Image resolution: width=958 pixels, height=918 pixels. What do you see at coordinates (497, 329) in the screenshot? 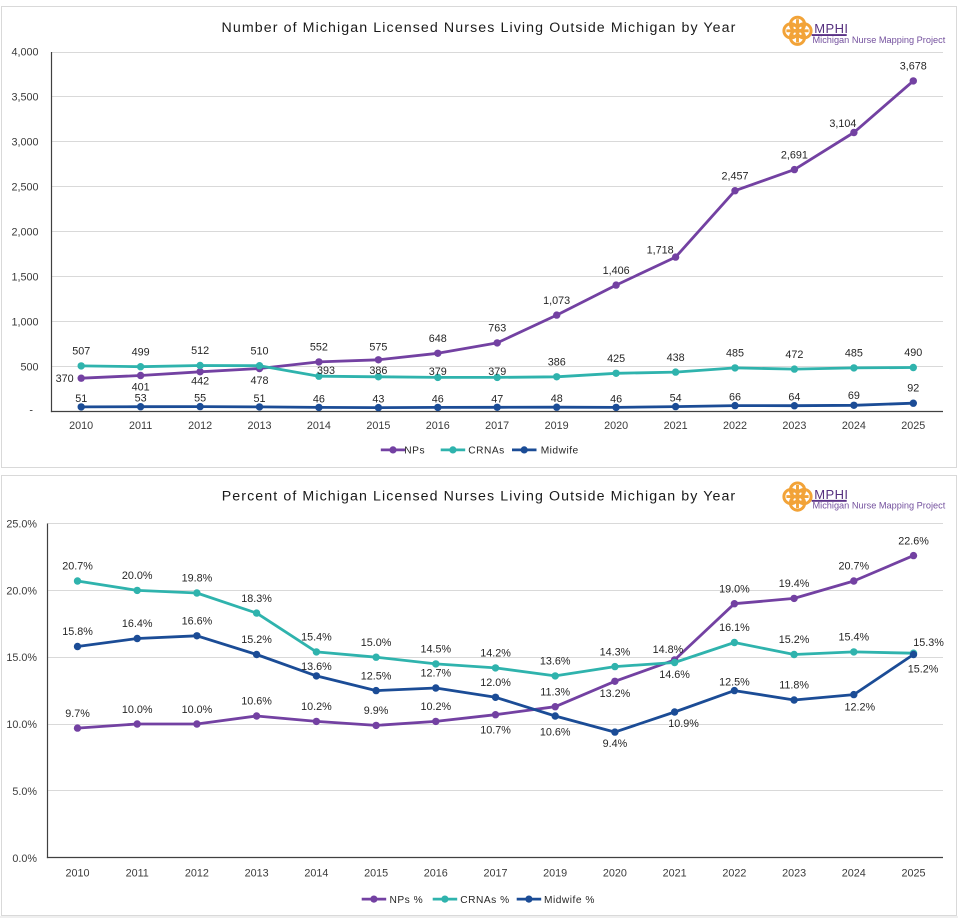
I see `svg-text: 763` at bounding box center [497, 329].